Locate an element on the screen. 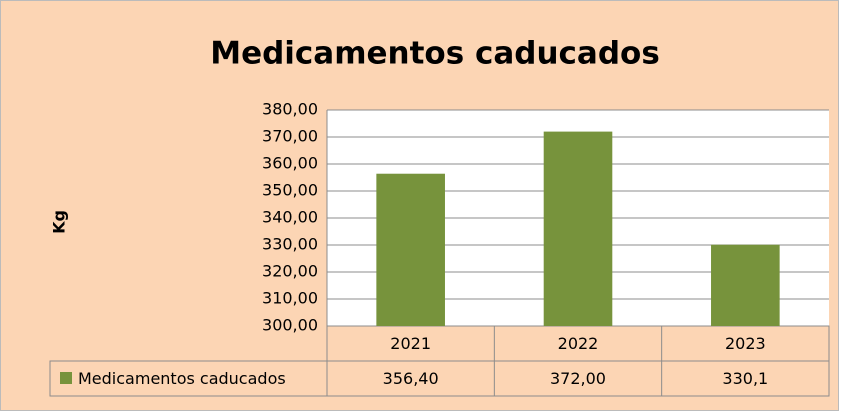 This screenshot has height=412, width=841. x-tick-label: 2023 is located at coordinates (745, 343).